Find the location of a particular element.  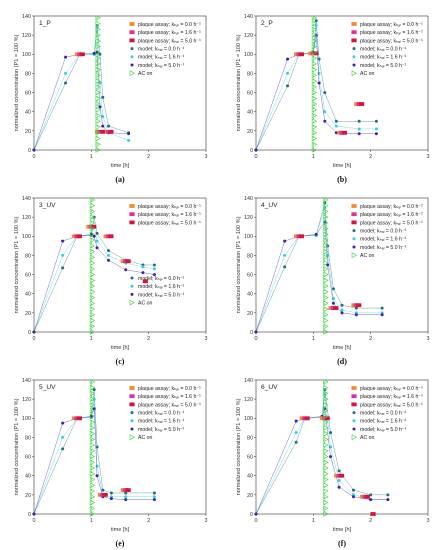

panel-title: 5_UV is located at coordinates (47, 387).